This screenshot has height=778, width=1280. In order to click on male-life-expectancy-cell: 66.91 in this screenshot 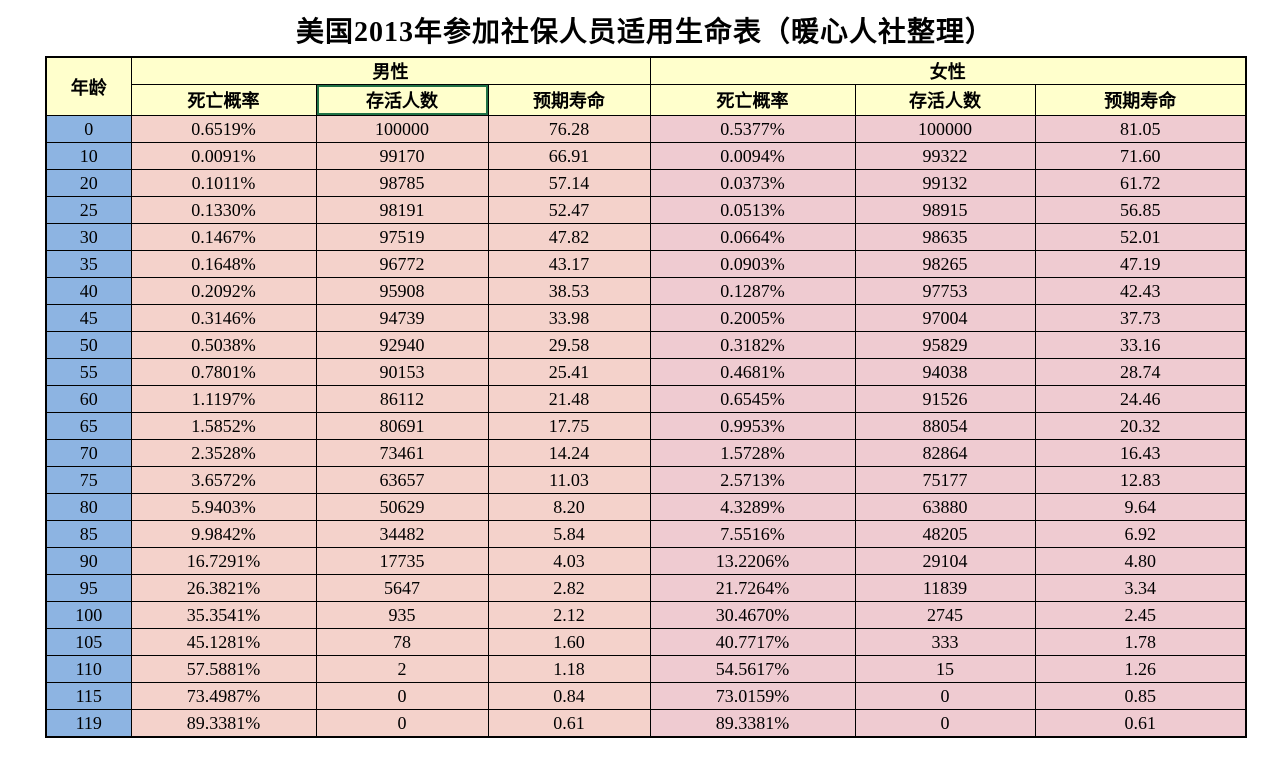, I will do `click(569, 156)`.